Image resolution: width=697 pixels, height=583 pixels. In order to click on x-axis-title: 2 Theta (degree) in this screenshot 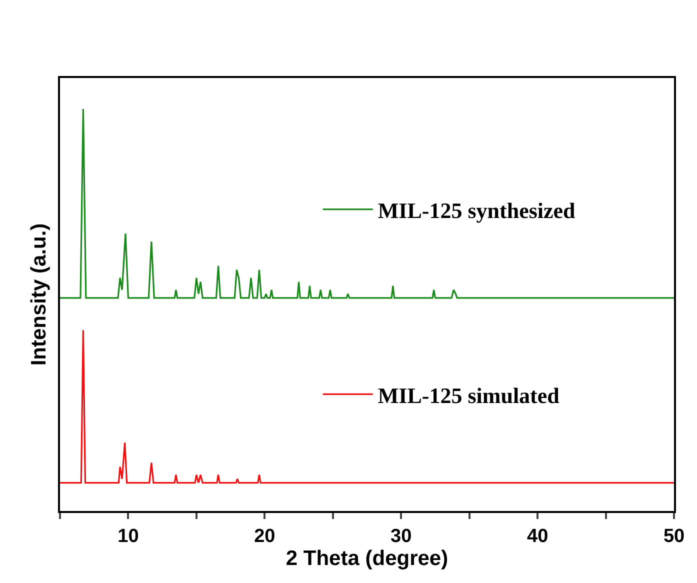, I will do `click(367, 558)`.